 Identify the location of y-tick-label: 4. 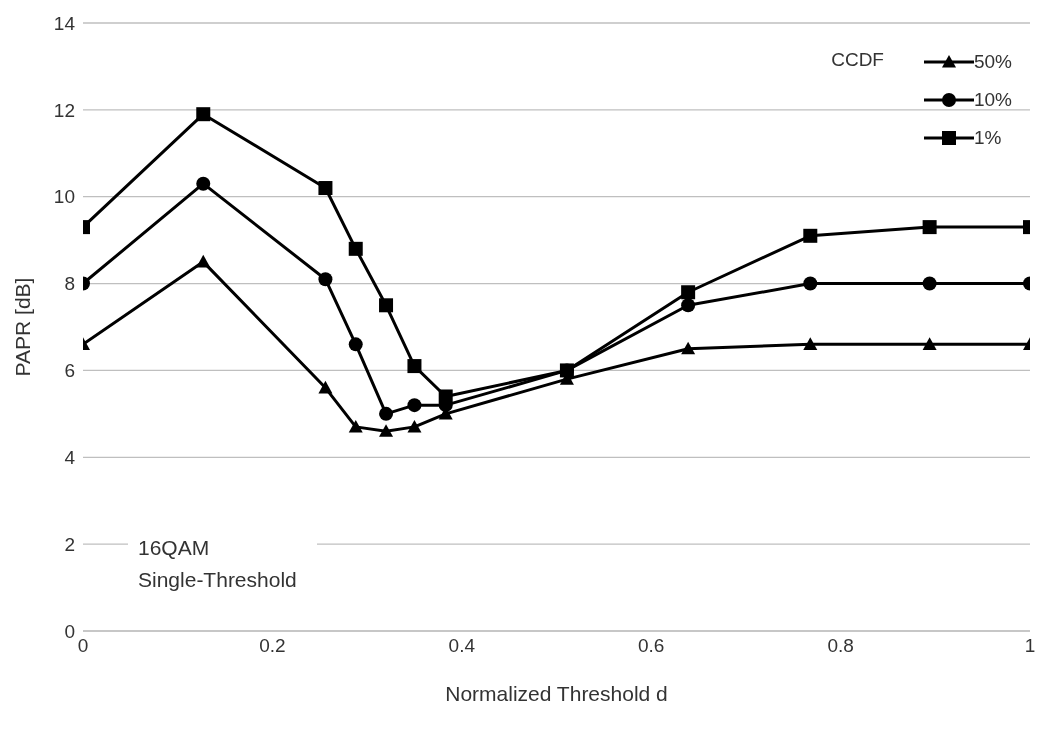
(70, 458).